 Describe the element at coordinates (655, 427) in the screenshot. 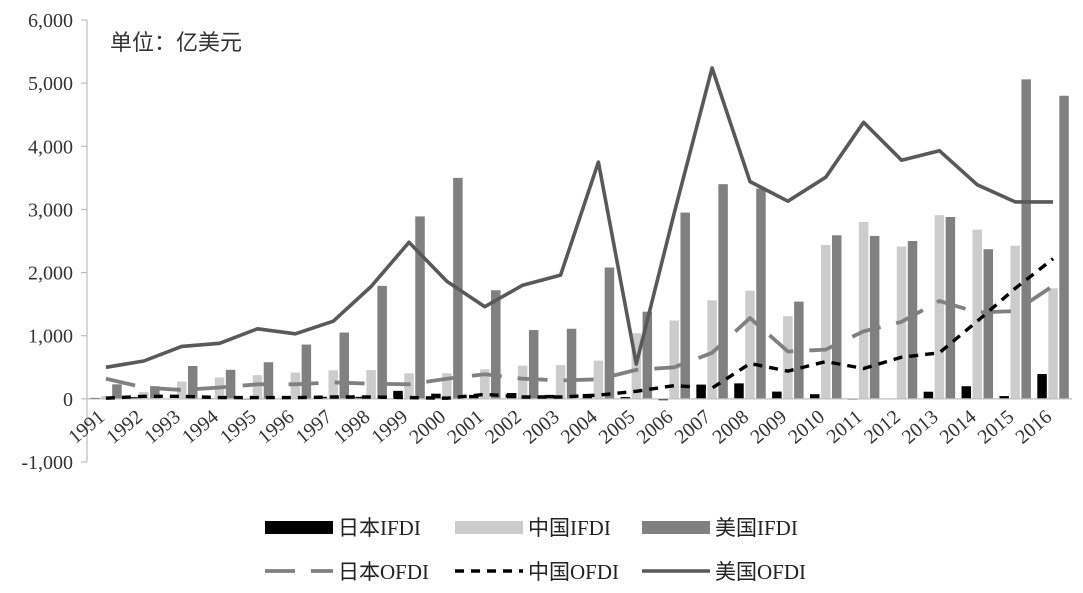

I see `x-tick-label: 2006` at that location.